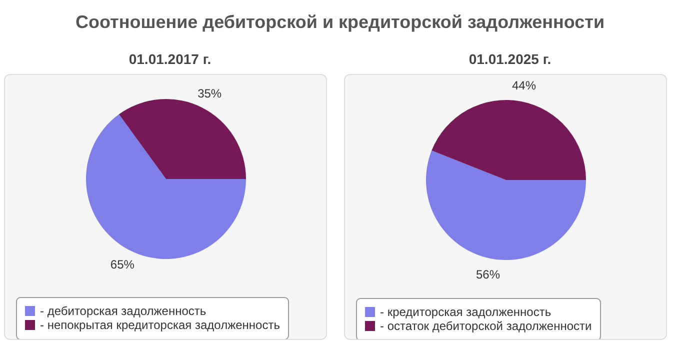 Image resolution: width=680 pixels, height=350 pixels. I want to click on chart-subtitle: 01.01.2025 г., so click(510, 59).